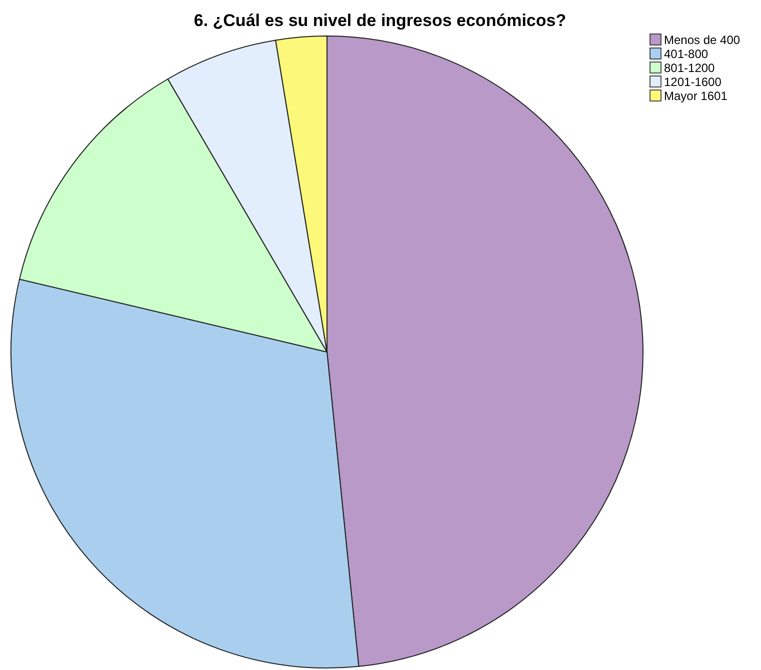  I want to click on legend-label: Menos de 400, so click(702, 40).